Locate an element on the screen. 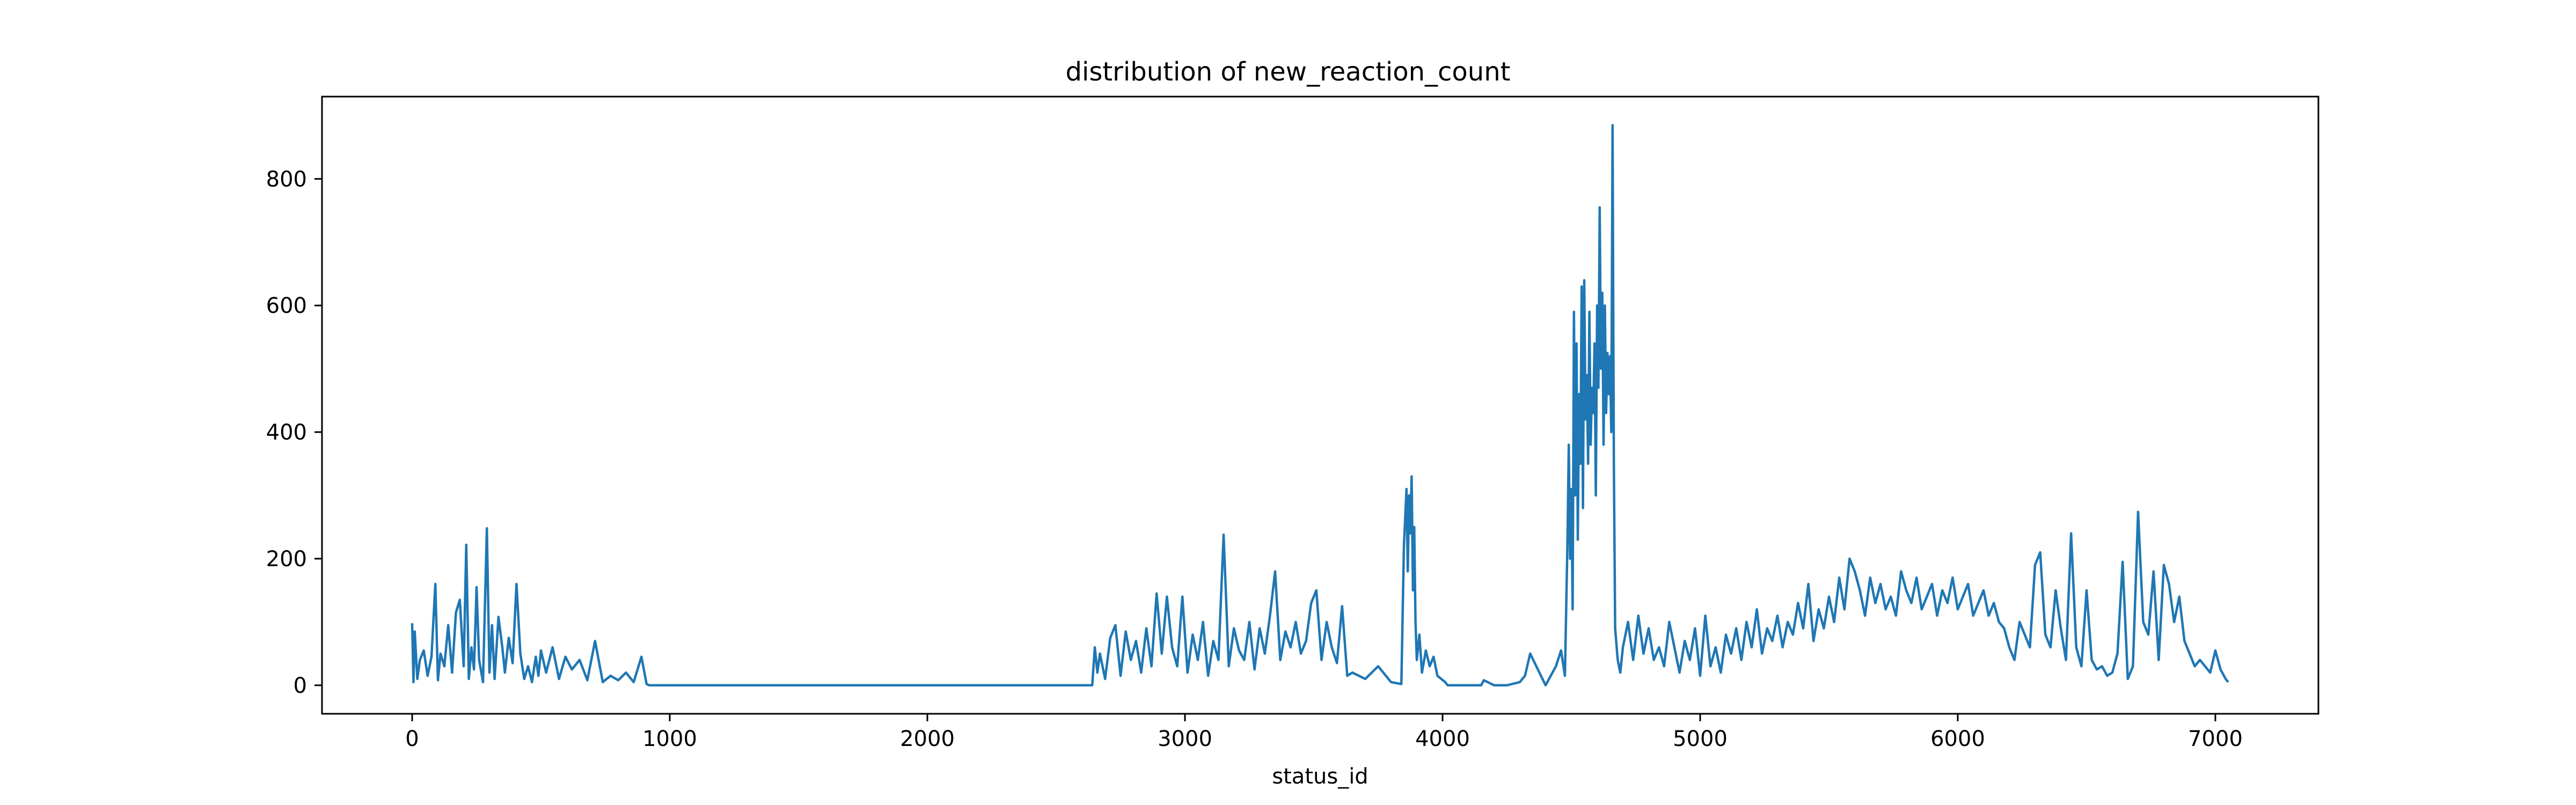 This screenshot has height=805, width=2576. x-tick-label: 5000 is located at coordinates (1700, 739).